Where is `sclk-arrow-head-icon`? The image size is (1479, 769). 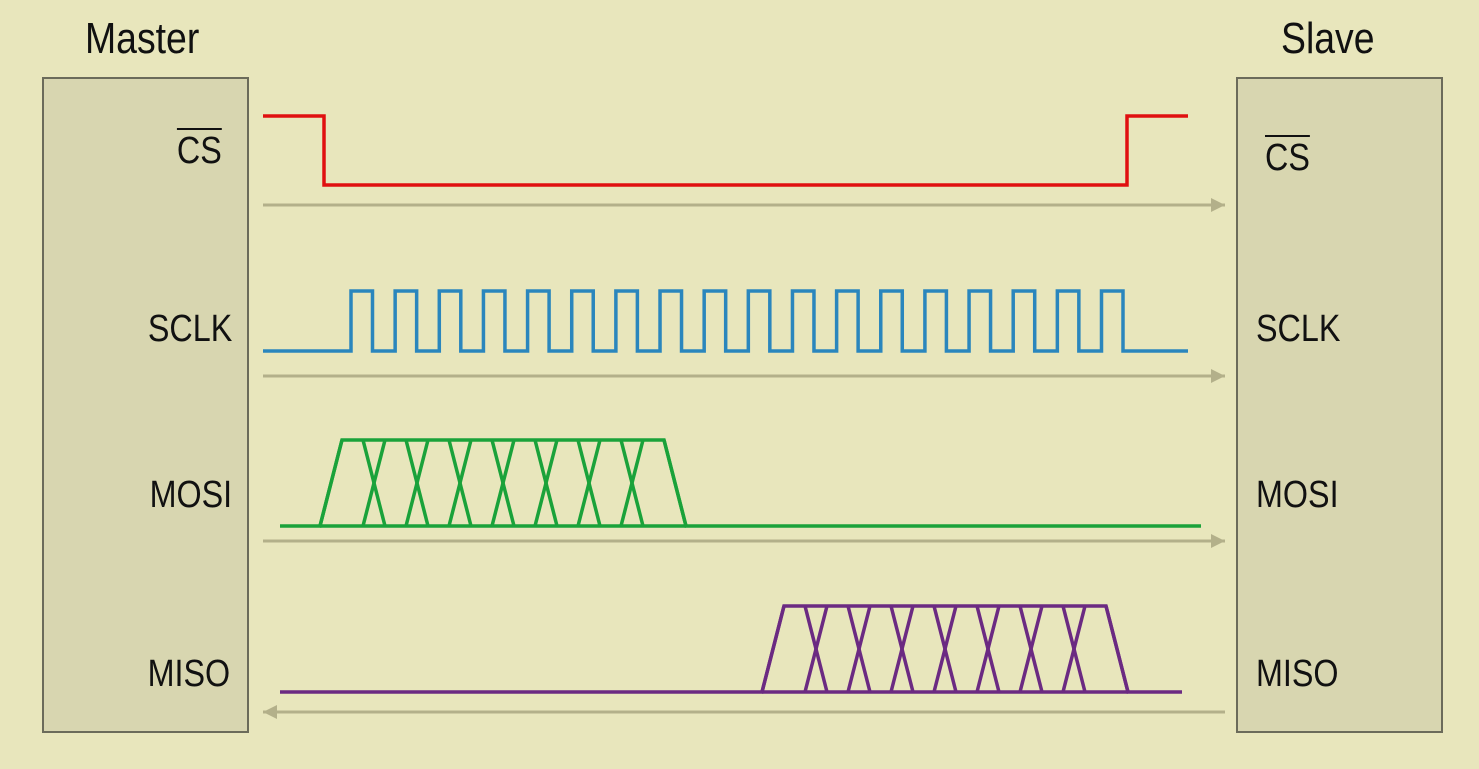
sclk-arrow-head-icon is located at coordinates (1218, 376).